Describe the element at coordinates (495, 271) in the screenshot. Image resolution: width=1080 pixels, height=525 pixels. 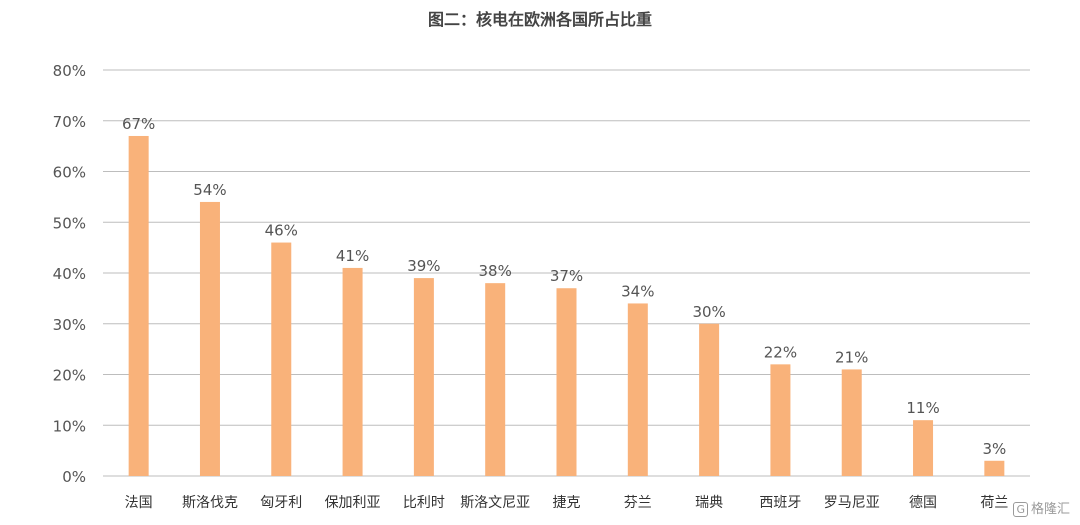
I see `data-label: 38%` at that location.